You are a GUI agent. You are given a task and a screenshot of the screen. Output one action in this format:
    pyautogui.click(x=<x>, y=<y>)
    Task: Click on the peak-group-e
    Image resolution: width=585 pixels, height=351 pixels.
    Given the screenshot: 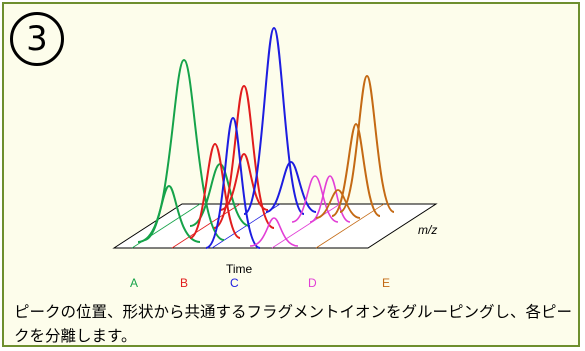 What is the action you would take?
    pyautogui.click(x=355, y=146)
    